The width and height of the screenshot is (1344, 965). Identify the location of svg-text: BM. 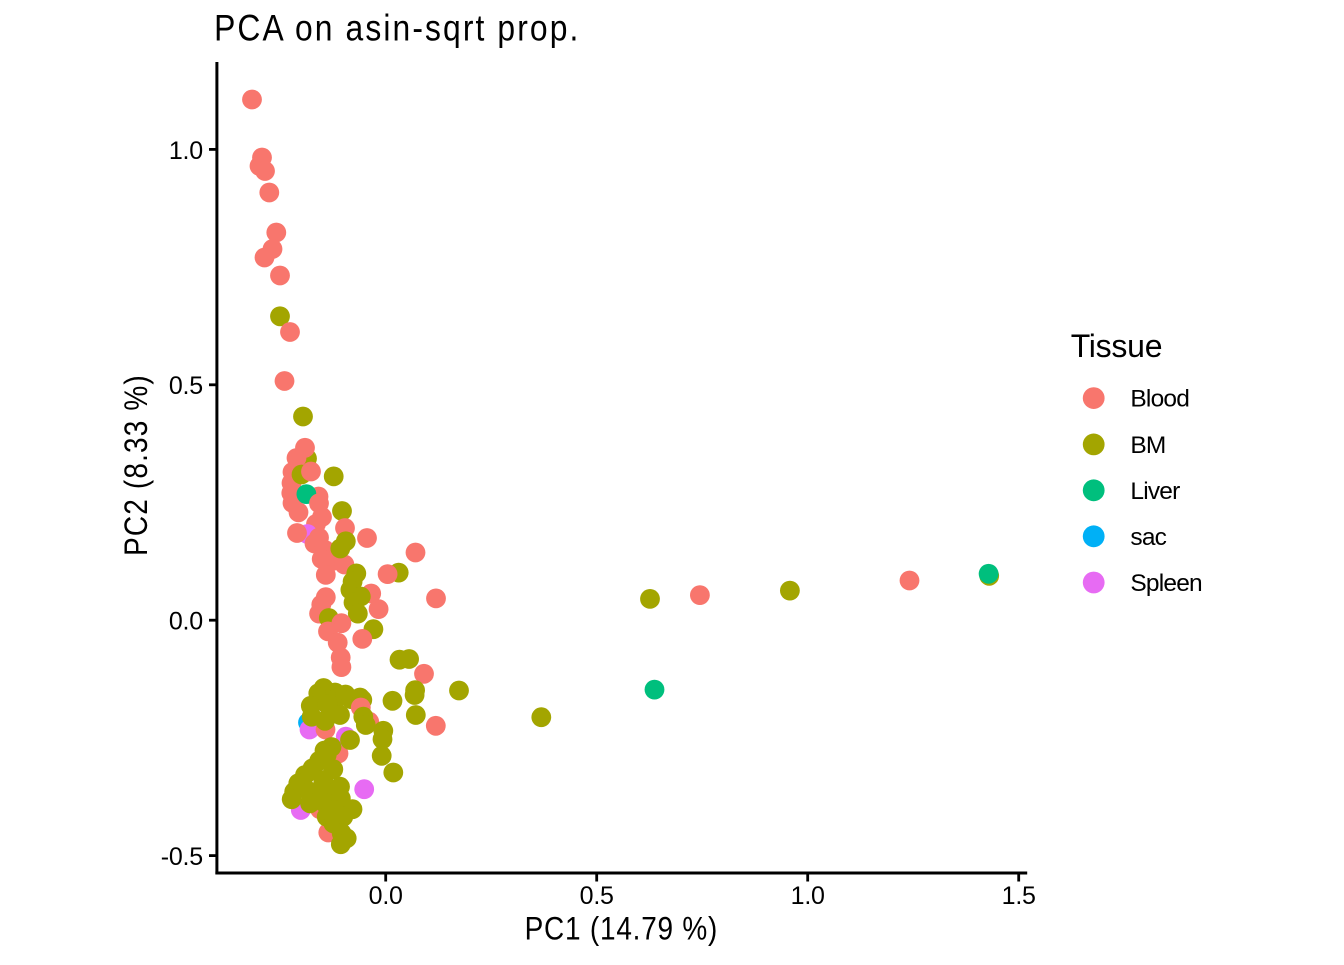
(1147, 445).